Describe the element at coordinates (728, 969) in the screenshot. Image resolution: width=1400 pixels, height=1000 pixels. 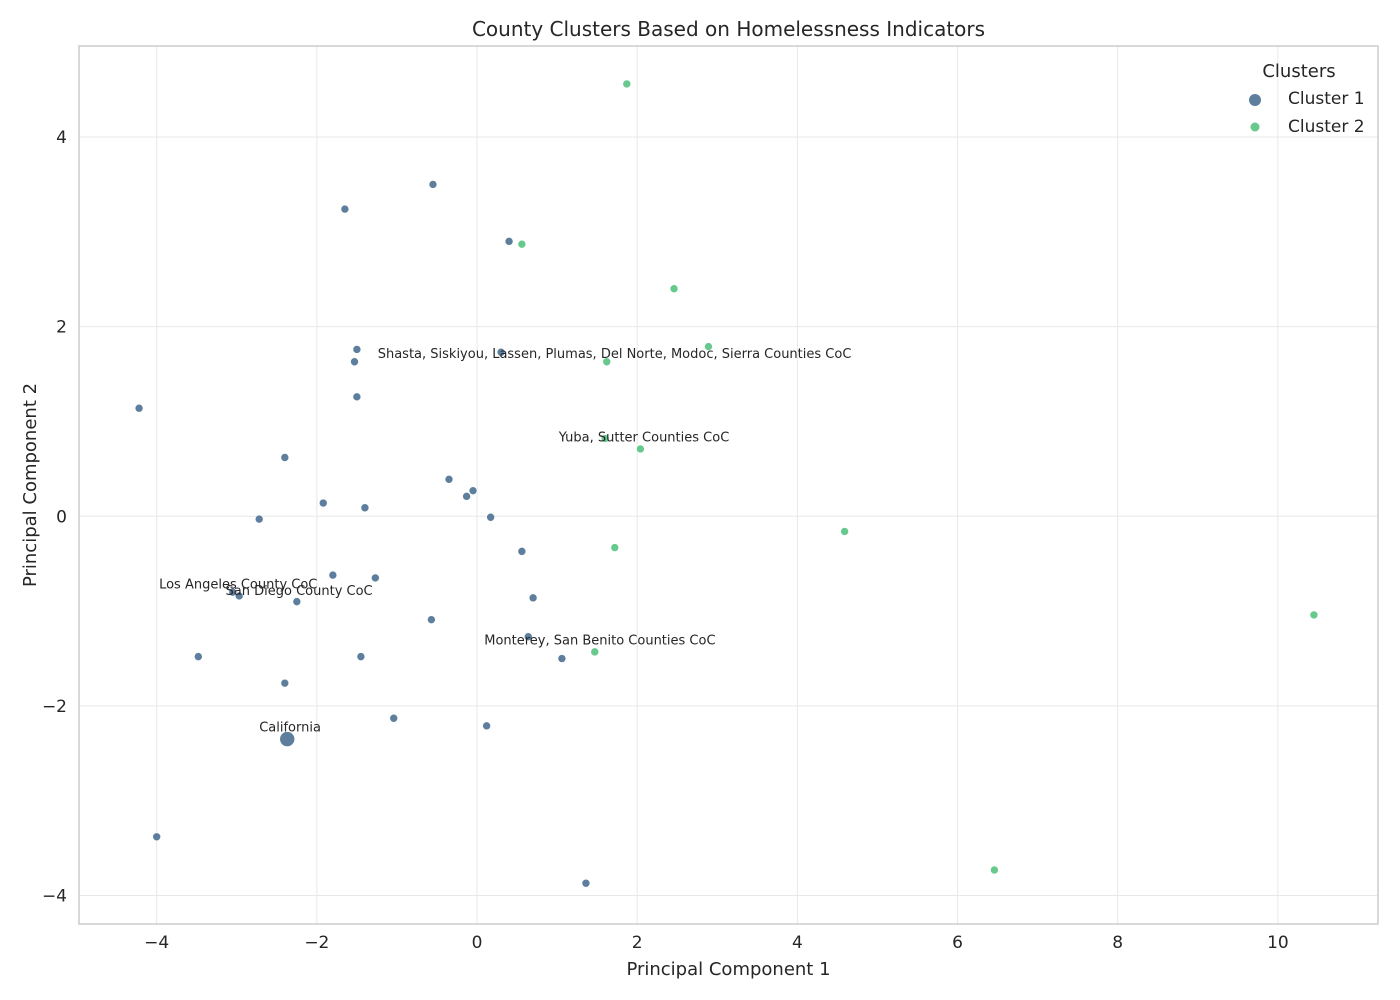
I see `x-axis-label: Principal Component 1` at that location.